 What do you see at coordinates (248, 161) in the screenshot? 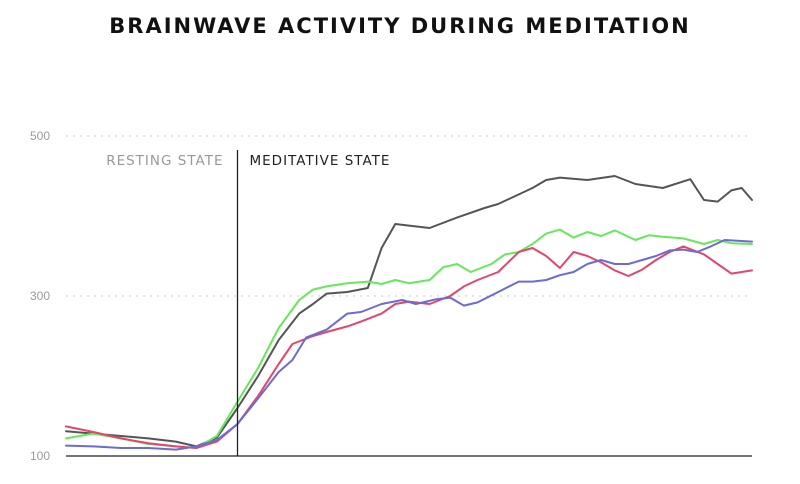
I see `phase-labels: RESTING STATE MEDITATIVE STATE` at bounding box center [248, 161].